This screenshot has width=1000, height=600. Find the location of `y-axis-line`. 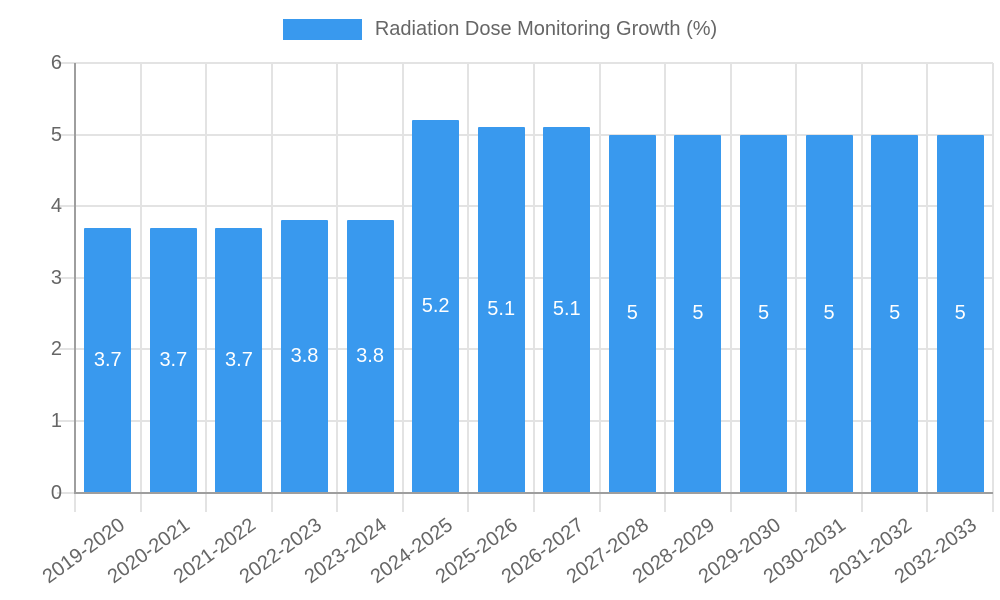

y-axis-line is located at coordinates (75, 278).